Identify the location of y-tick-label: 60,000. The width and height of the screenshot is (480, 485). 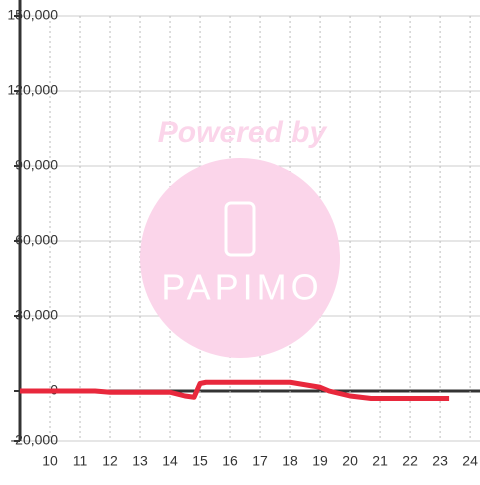
(36, 240).